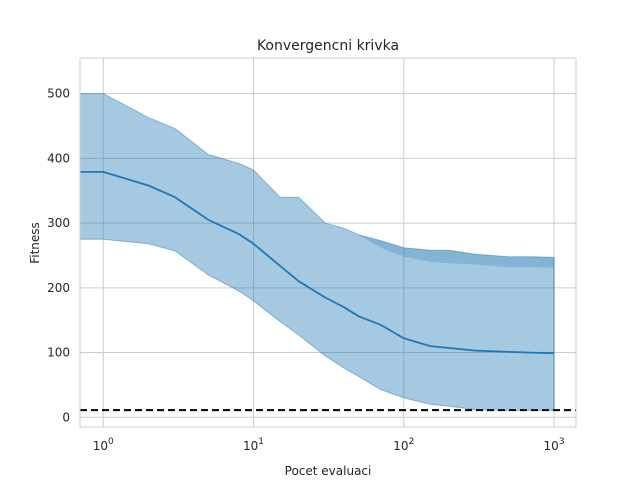 Image resolution: width=640 pixels, height=480 pixels. Describe the element at coordinates (403, 445) in the screenshot. I see `x-tick-label: 10²` at that location.